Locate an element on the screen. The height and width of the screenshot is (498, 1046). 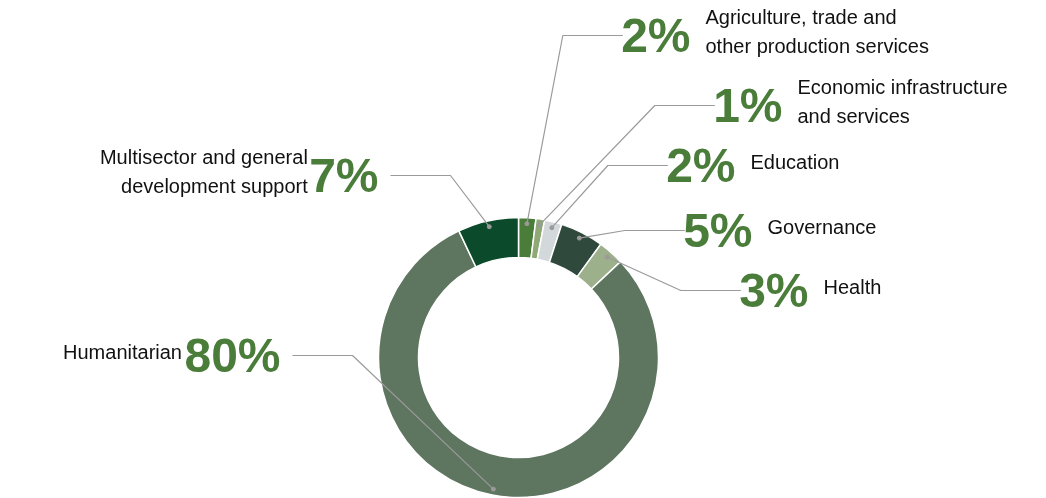
data-label: 1% is located at coordinates (748, 105).